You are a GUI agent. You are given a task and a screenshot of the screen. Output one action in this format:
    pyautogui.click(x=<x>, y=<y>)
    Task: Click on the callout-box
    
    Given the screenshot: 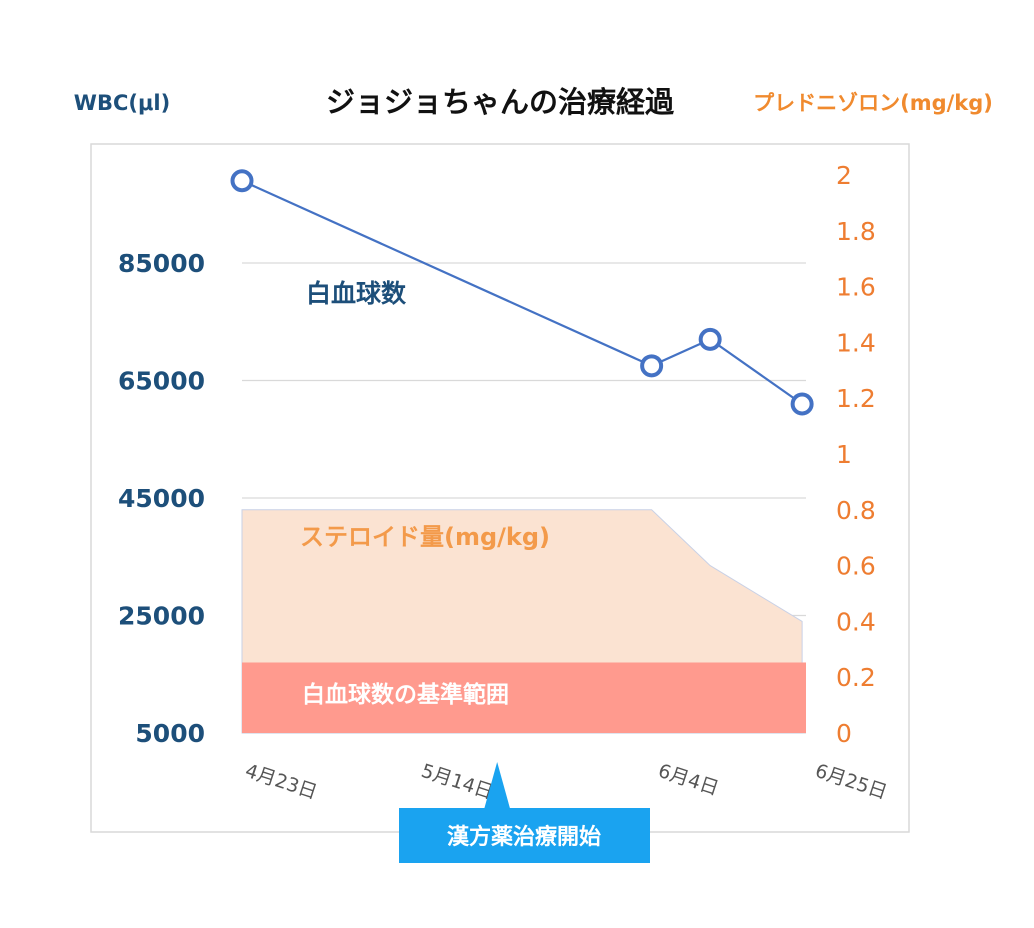 What is the action you would take?
    pyautogui.click(x=524, y=835)
    